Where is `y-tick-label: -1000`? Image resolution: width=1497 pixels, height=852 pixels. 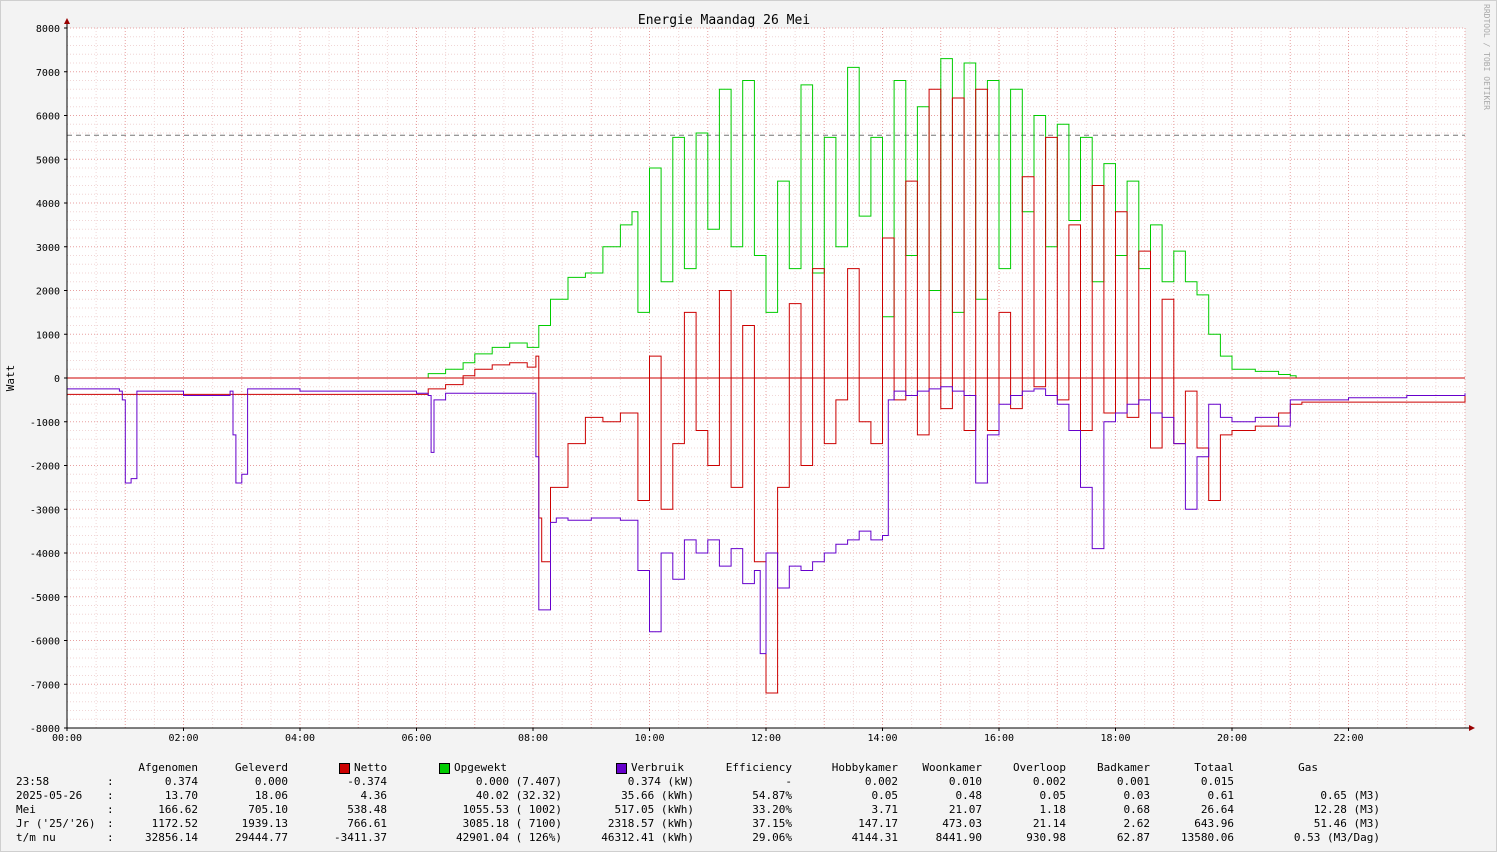 y-tick-label: -1000 is located at coordinates (45, 423).